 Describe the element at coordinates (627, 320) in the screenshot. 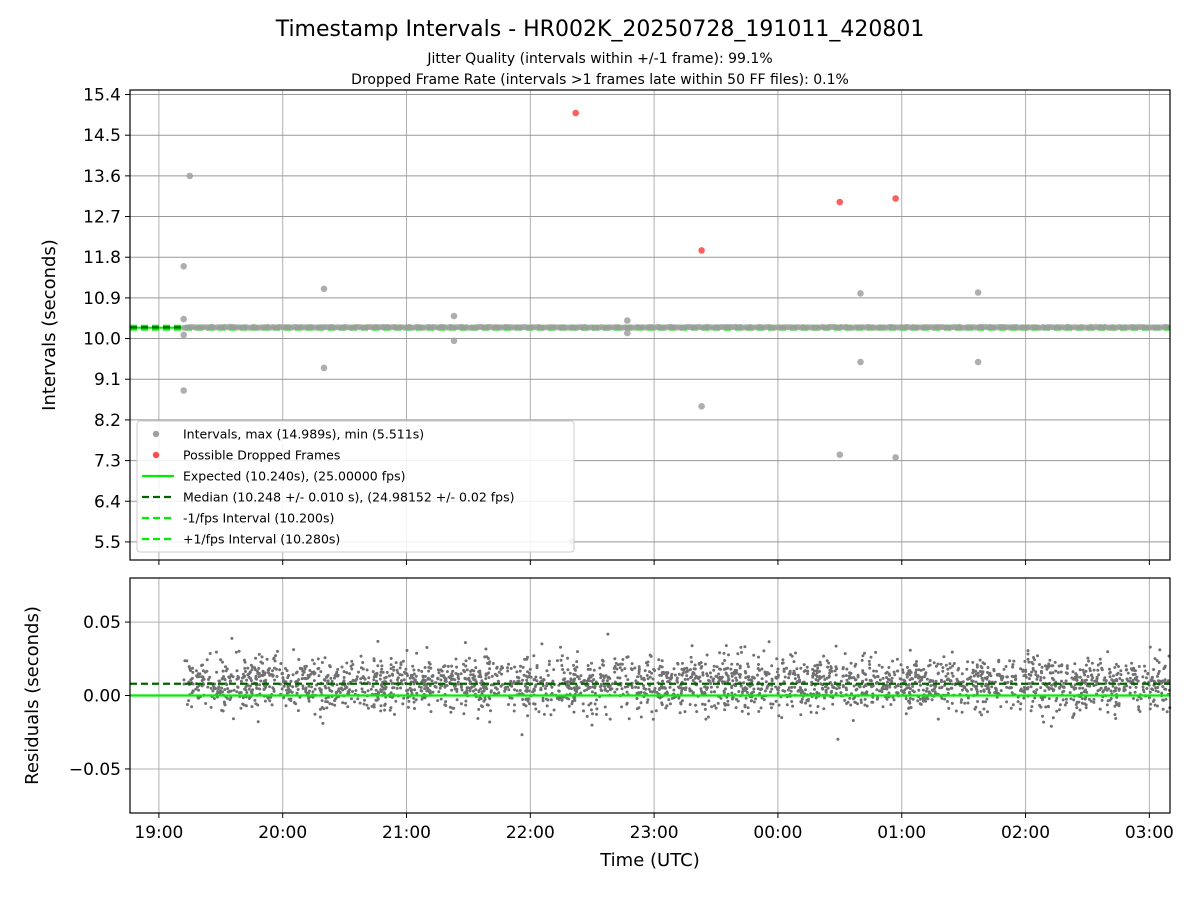

I see `interval-outlier-point` at that location.